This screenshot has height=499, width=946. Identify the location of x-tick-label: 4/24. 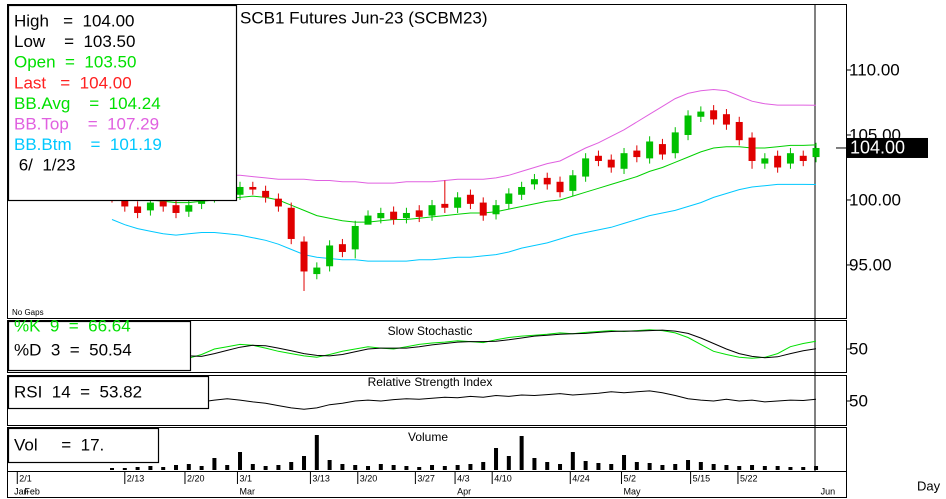
(581, 478).